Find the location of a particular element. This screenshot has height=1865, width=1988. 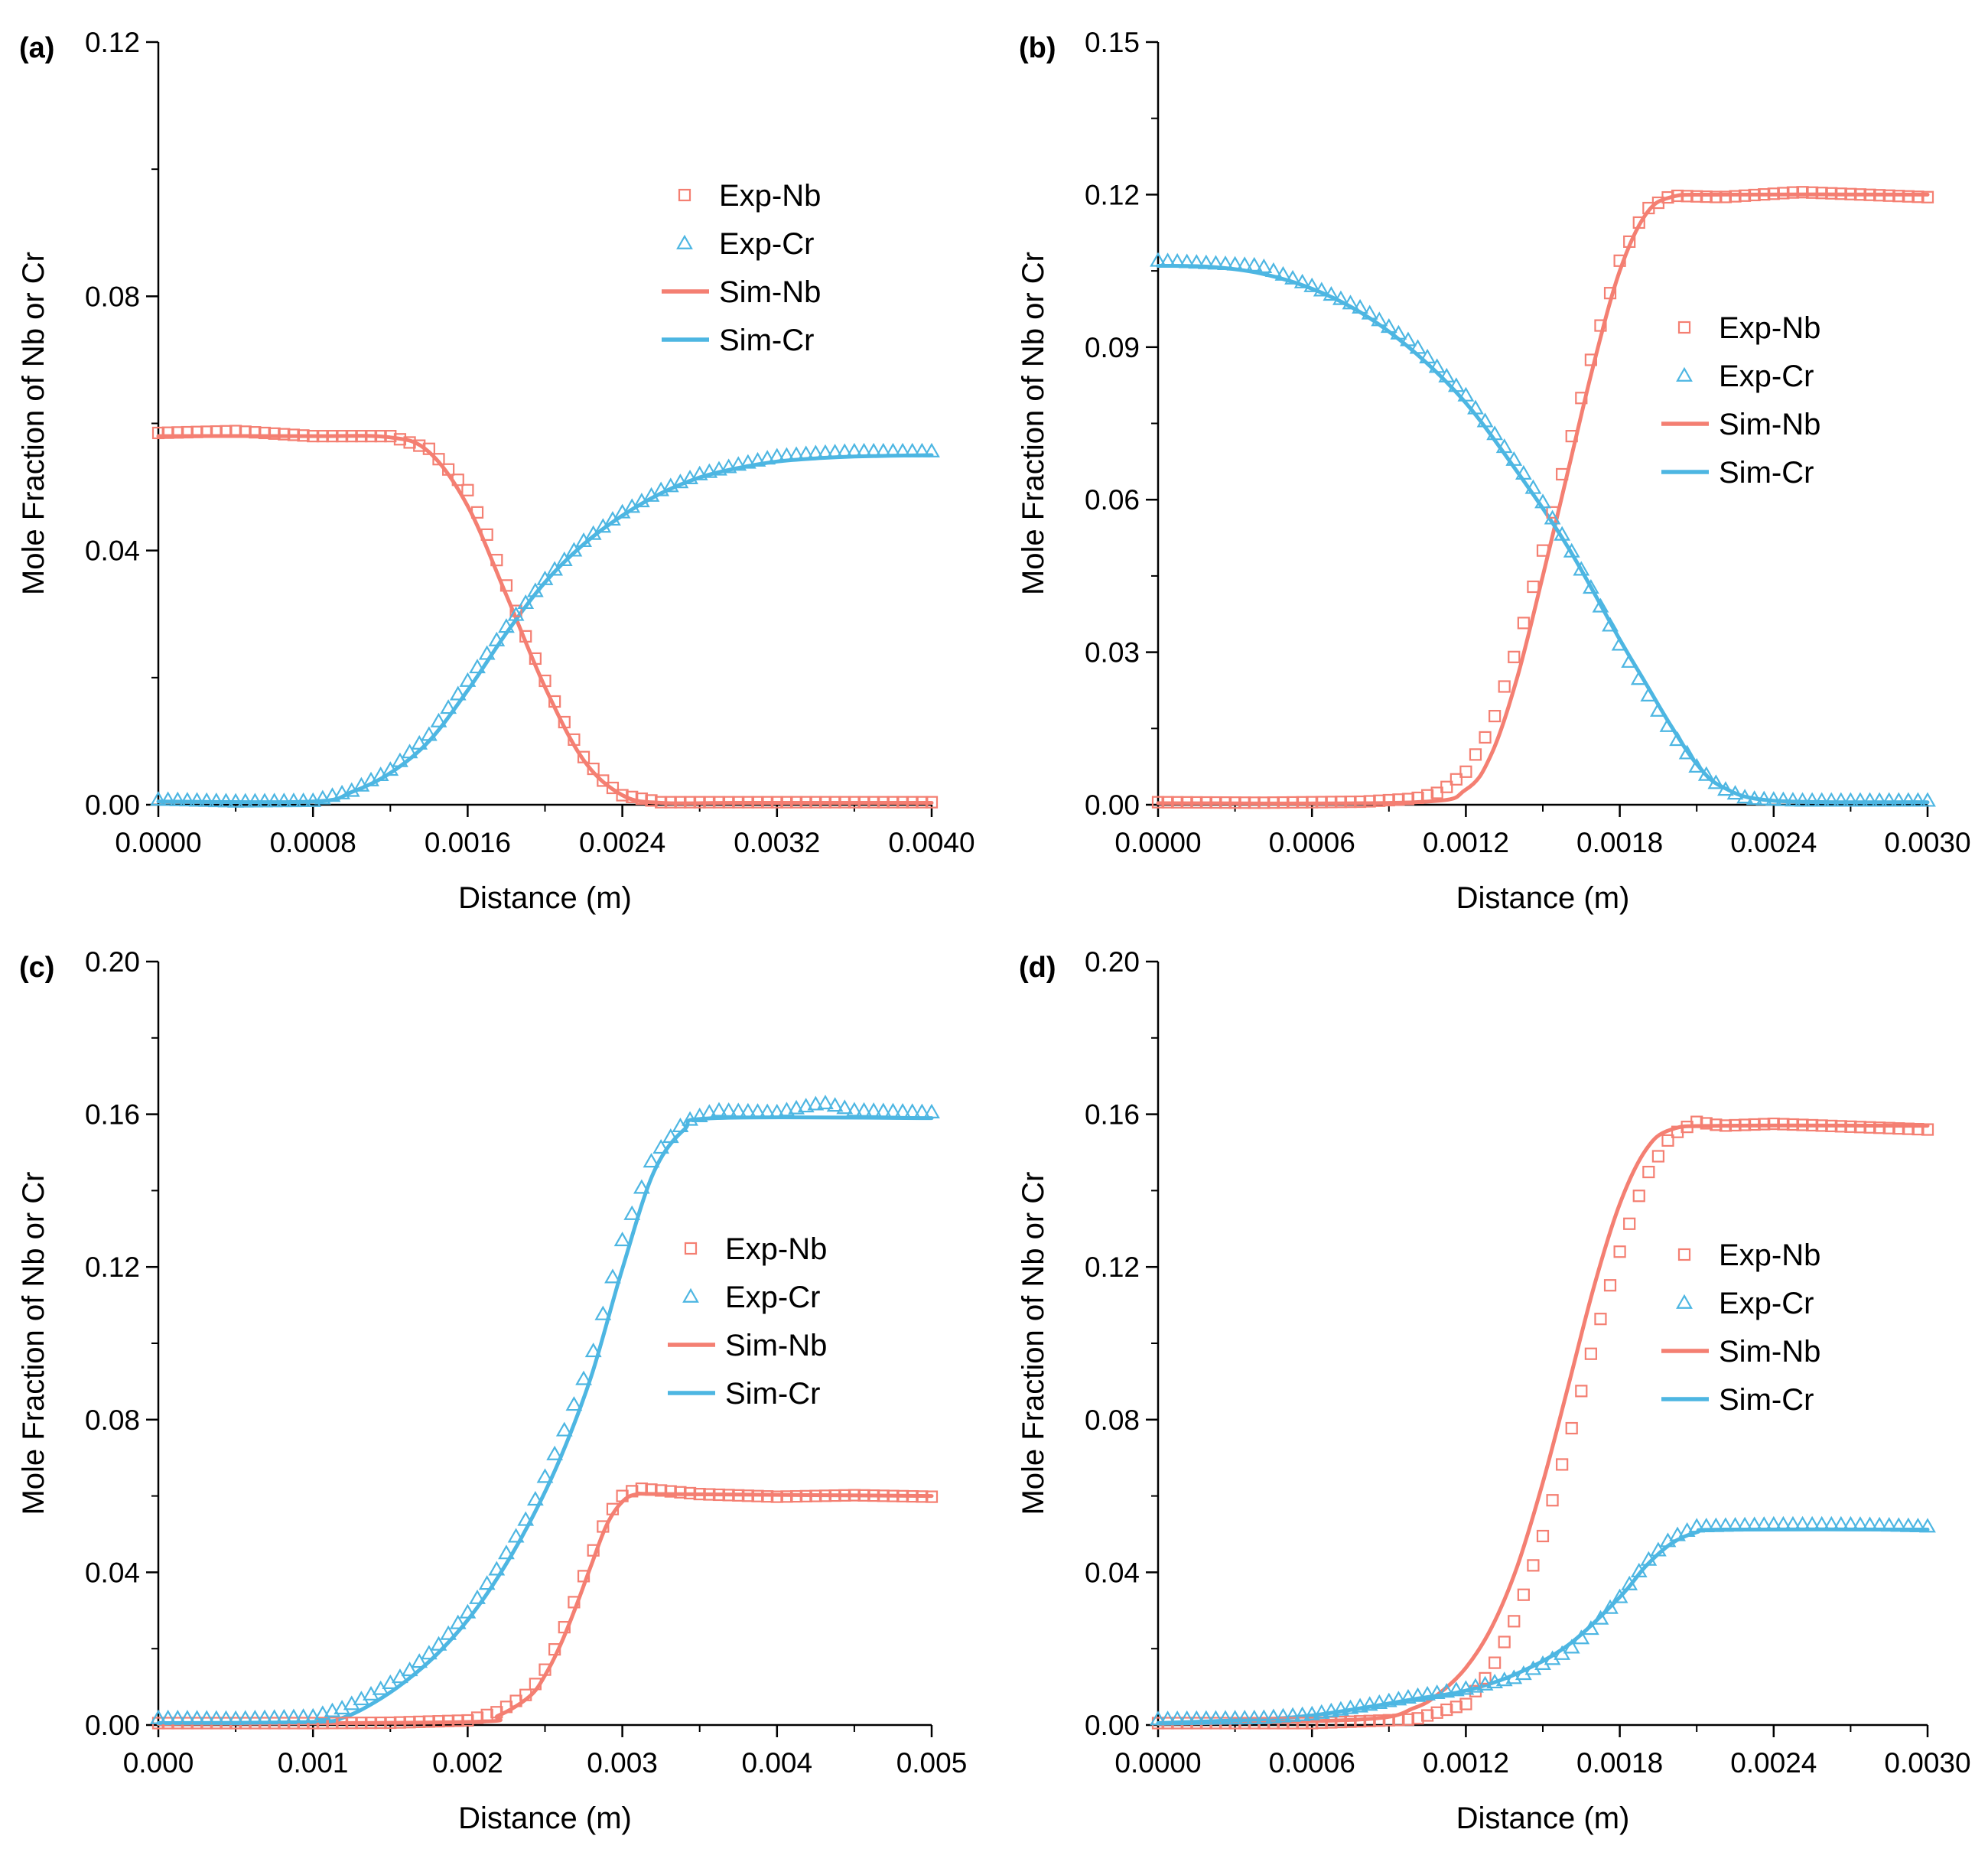

legend-label: Sim-Cr is located at coordinates (1766, 1400).